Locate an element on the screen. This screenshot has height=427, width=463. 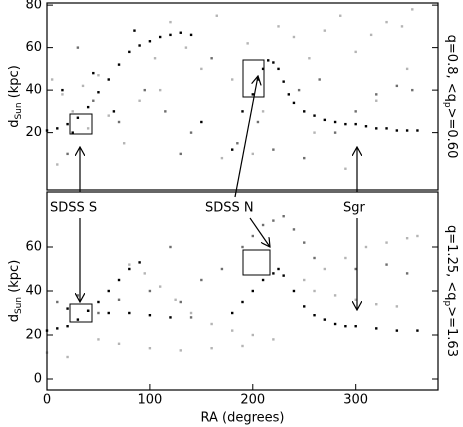
y-tick-label: 0 is located at coordinates (38, 379).